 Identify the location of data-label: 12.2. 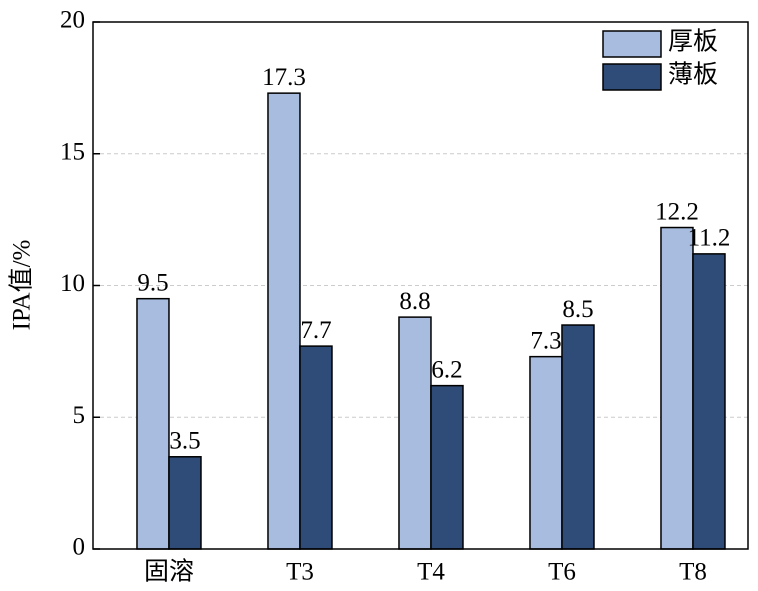
(677, 211).